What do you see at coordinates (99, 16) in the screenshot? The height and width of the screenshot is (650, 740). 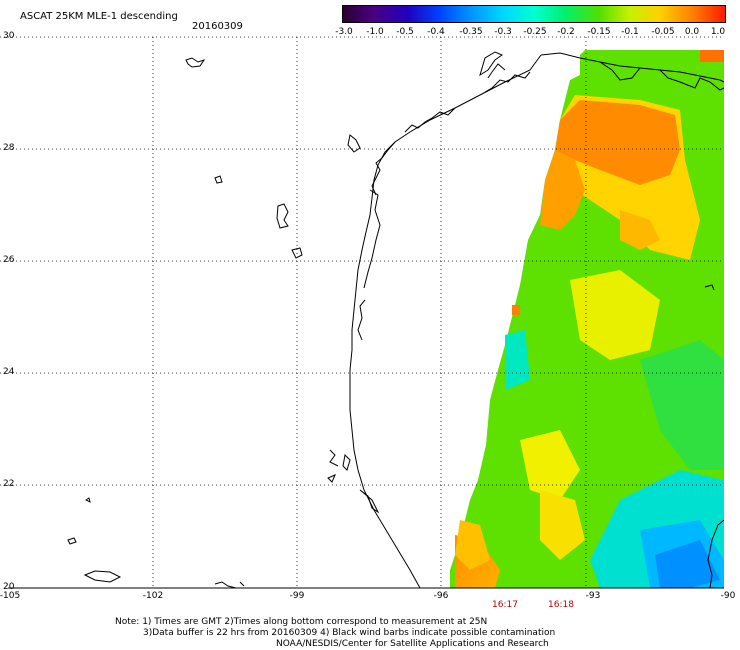 I see `product-title: ASCAT 25KM MLE-1 descending` at bounding box center [99, 16].